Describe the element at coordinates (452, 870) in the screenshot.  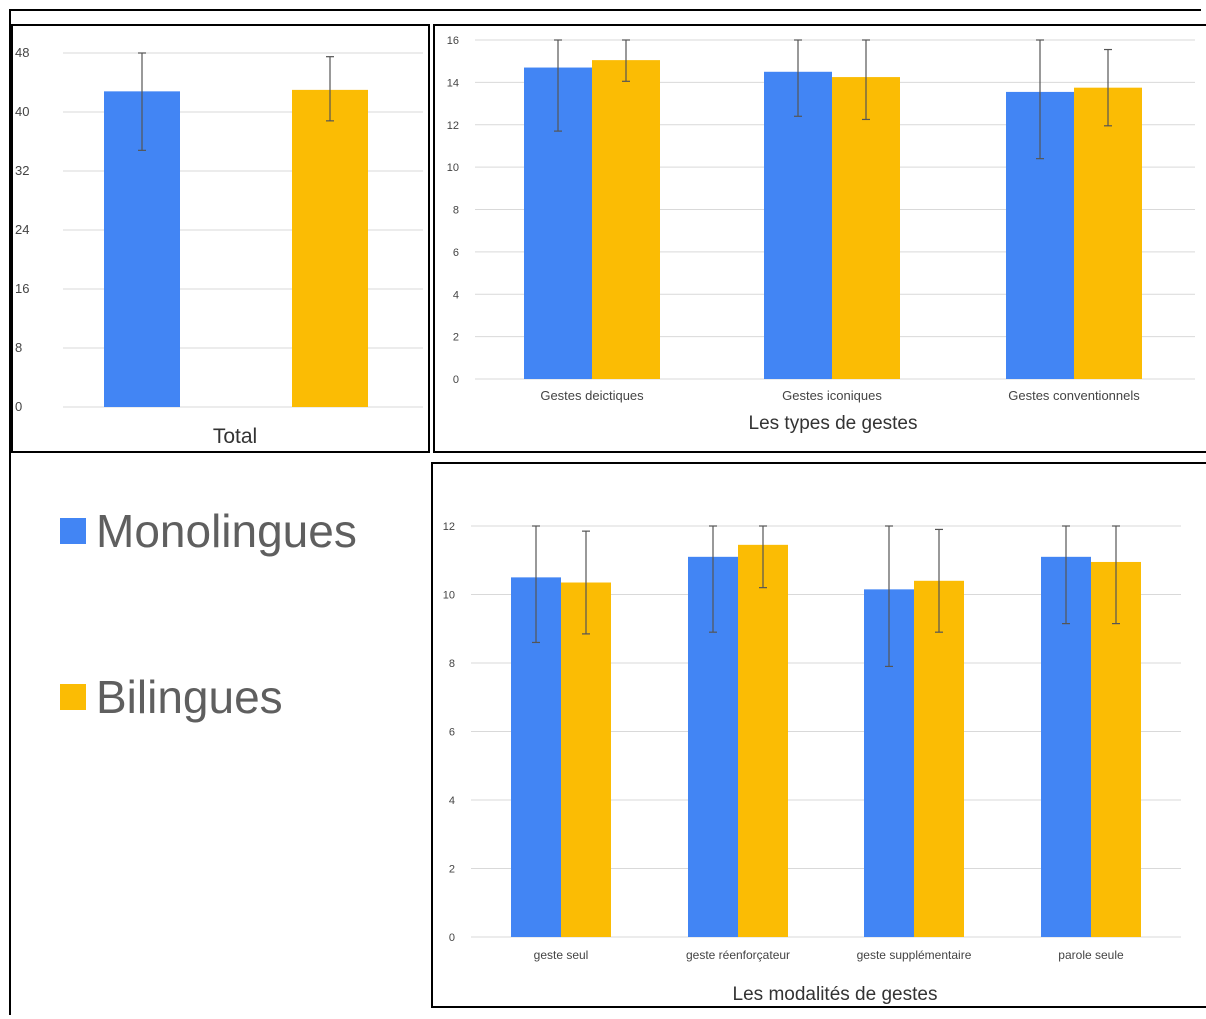
I see `y-tick-label-modalites: 2` at that location.